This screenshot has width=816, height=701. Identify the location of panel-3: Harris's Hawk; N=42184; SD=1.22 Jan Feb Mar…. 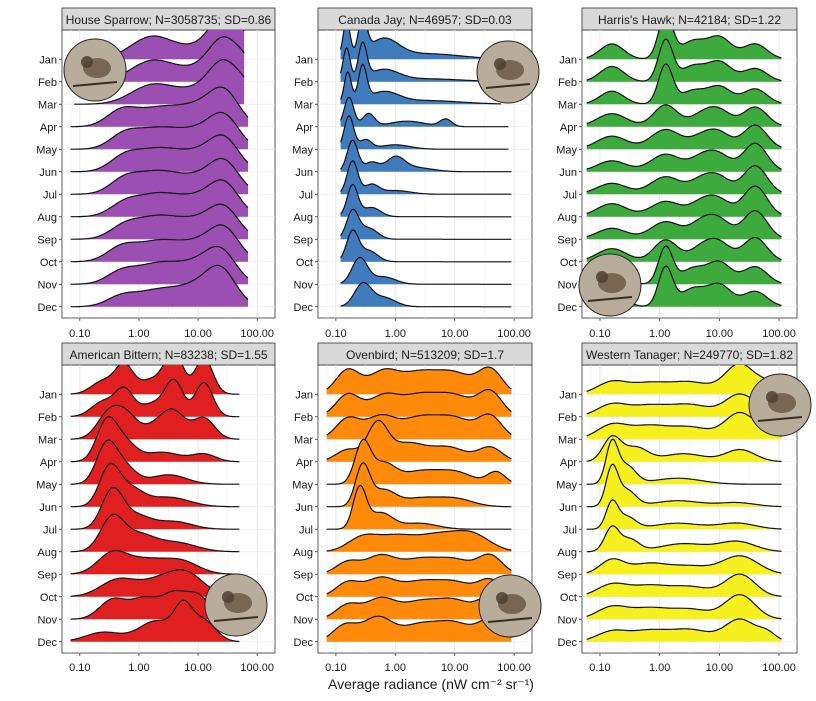
(677, 173).